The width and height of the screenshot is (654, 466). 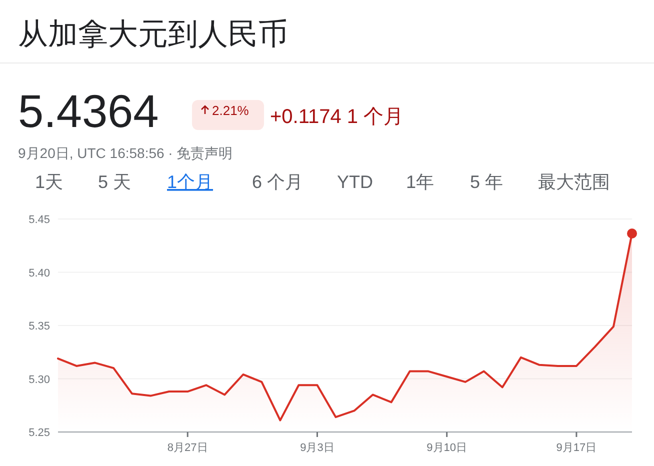 What do you see at coordinates (115, 182) in the screenshot?
I see `text: 5 天` at bounding box center [115, 182].